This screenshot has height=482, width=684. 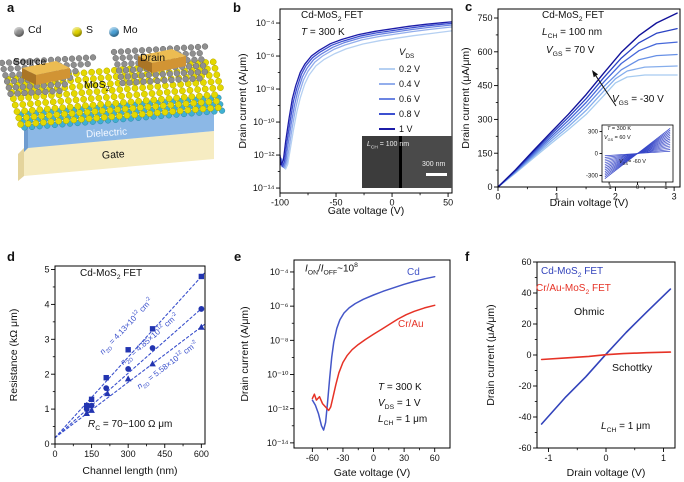 I want to click on y-tick-label: 20, so click(x=526, y=324).